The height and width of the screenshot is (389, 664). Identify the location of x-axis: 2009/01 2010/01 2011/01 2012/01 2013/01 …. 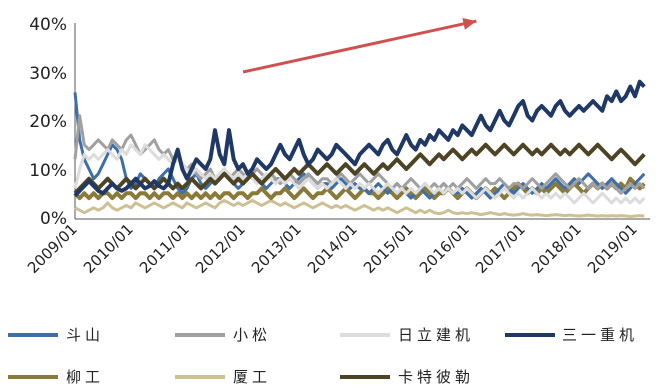
(337, 247).